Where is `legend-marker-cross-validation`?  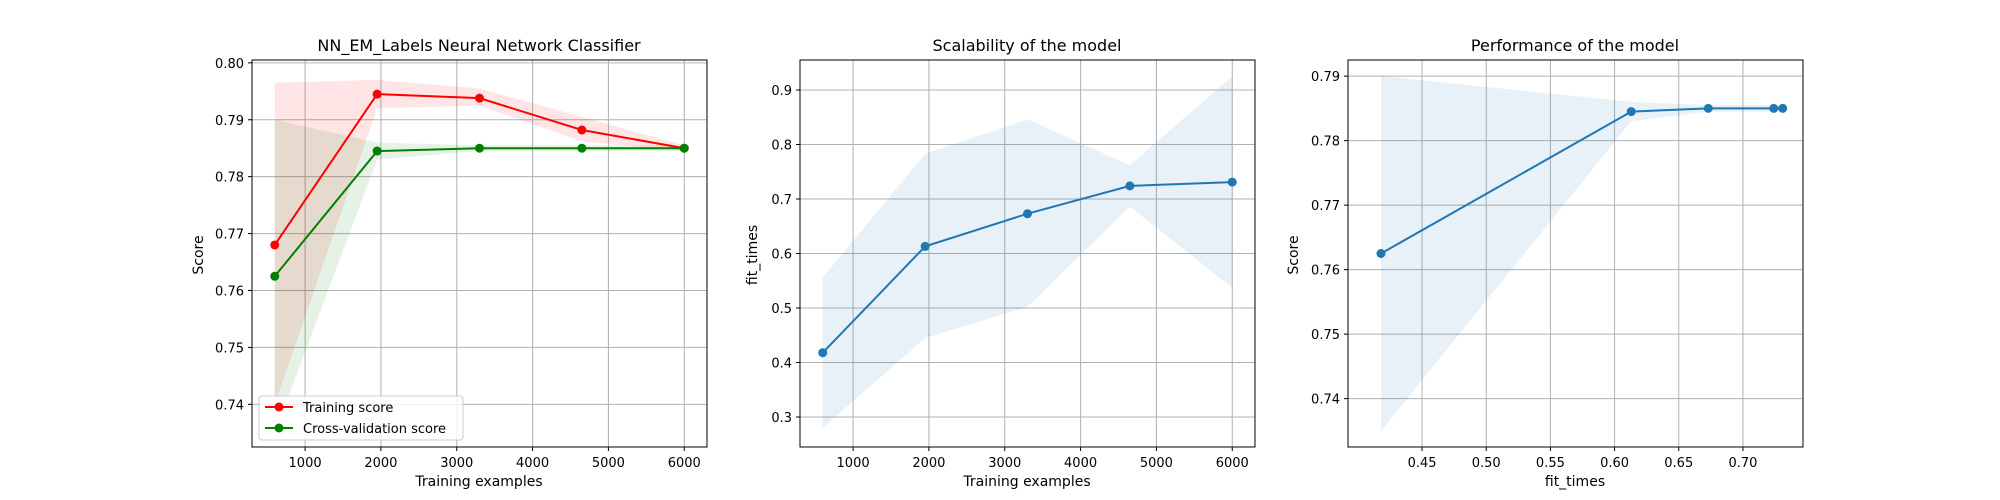
legend-marker-cross-validation is located at coordinates (279, 428).